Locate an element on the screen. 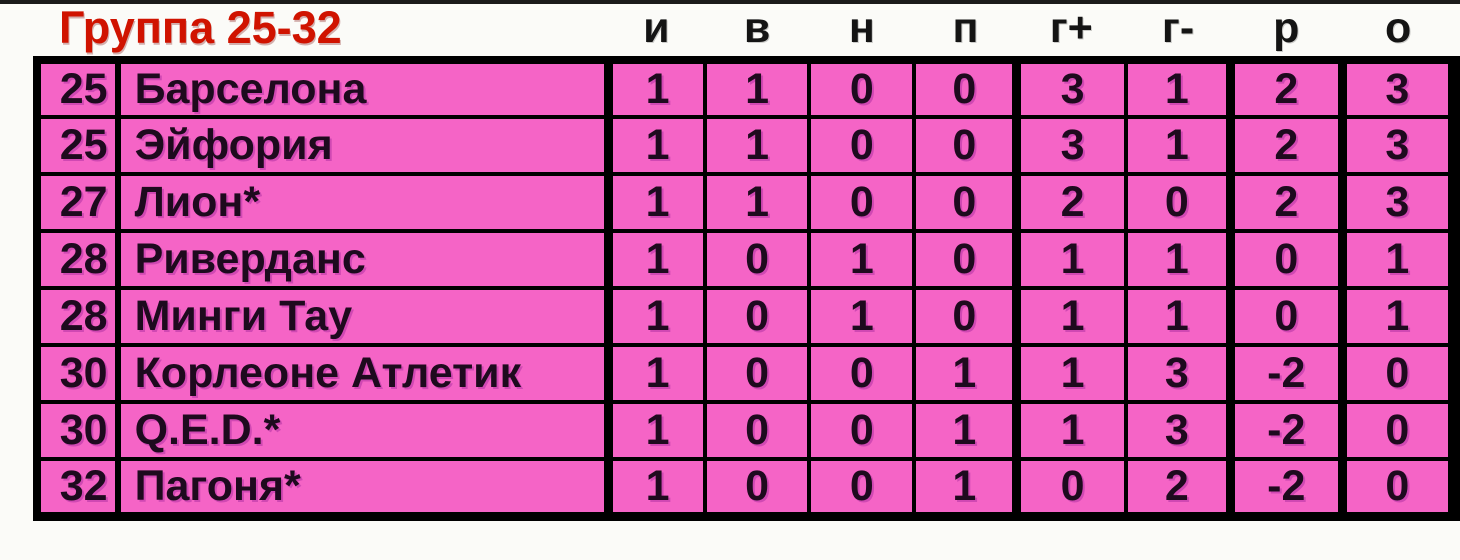 The image size is (1460, 560). table-row: 30 Корлеоне Атлетик 1 0 0 1 1 3 -2 0 is located at coordinates (746, 373).